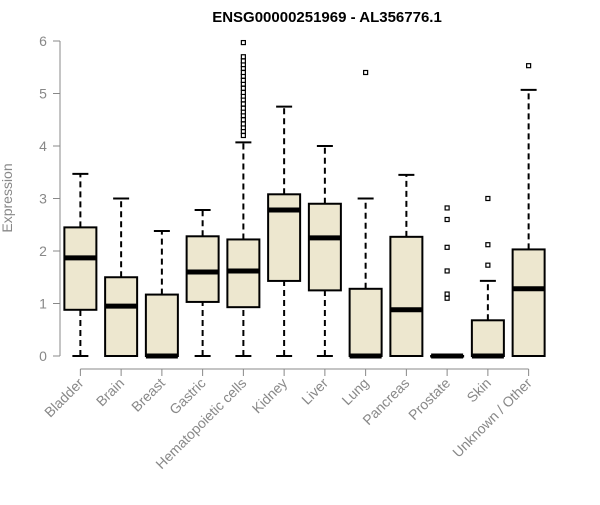 This screenshot has width=600, height=505. I want to click on box-bladder, so click(80, 264).